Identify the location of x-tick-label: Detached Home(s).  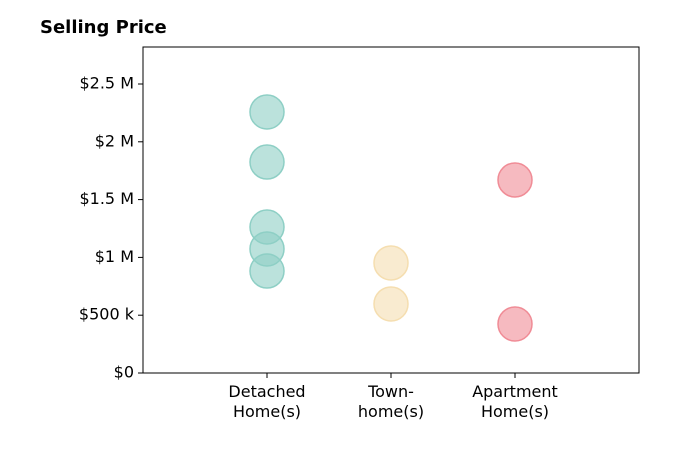
(267, 401).